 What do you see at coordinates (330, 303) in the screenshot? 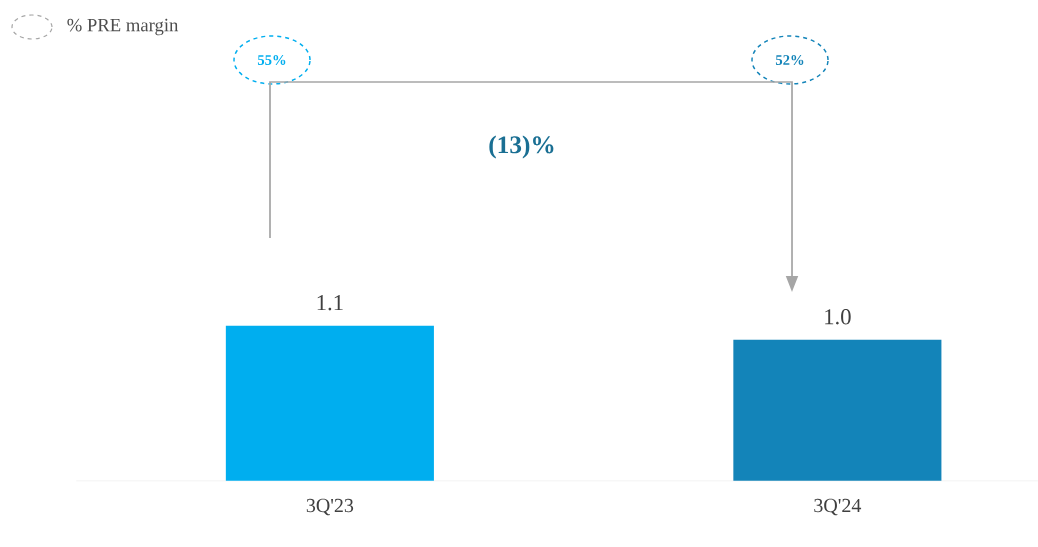
I see `data-label: 1.1` at bounding box center [330, 303].